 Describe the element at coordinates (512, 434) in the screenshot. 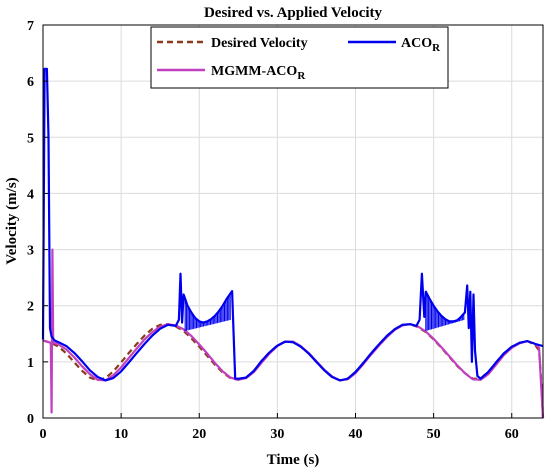

I see `x-tick-label: 60` at that location.